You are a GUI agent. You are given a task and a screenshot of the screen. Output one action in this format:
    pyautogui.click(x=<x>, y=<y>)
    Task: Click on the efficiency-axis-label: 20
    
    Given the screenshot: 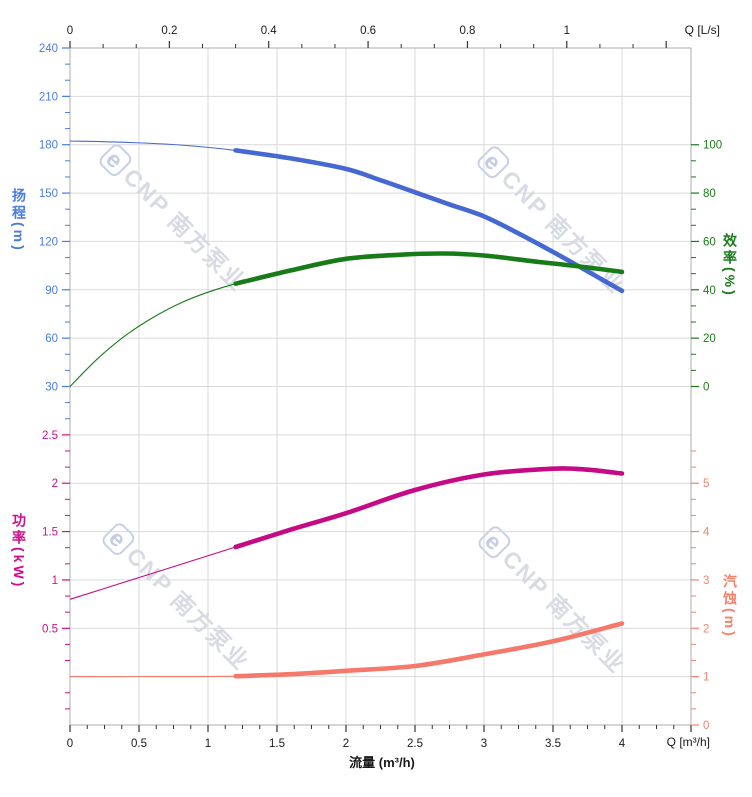 What is the action you would take?
    pyautogui.click(x=709, y=339)
    